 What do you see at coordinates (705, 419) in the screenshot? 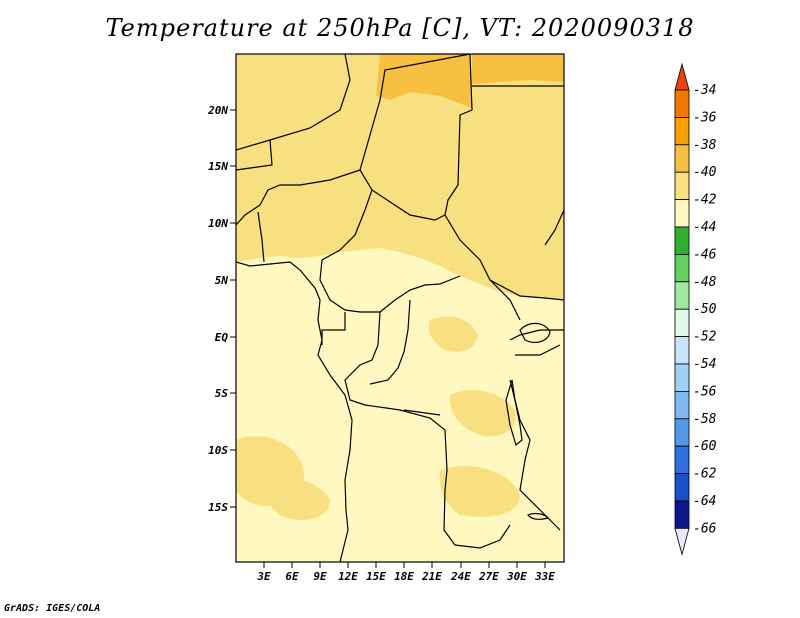
I see `colorbar-label: -58` at bounding box center [705, 419].